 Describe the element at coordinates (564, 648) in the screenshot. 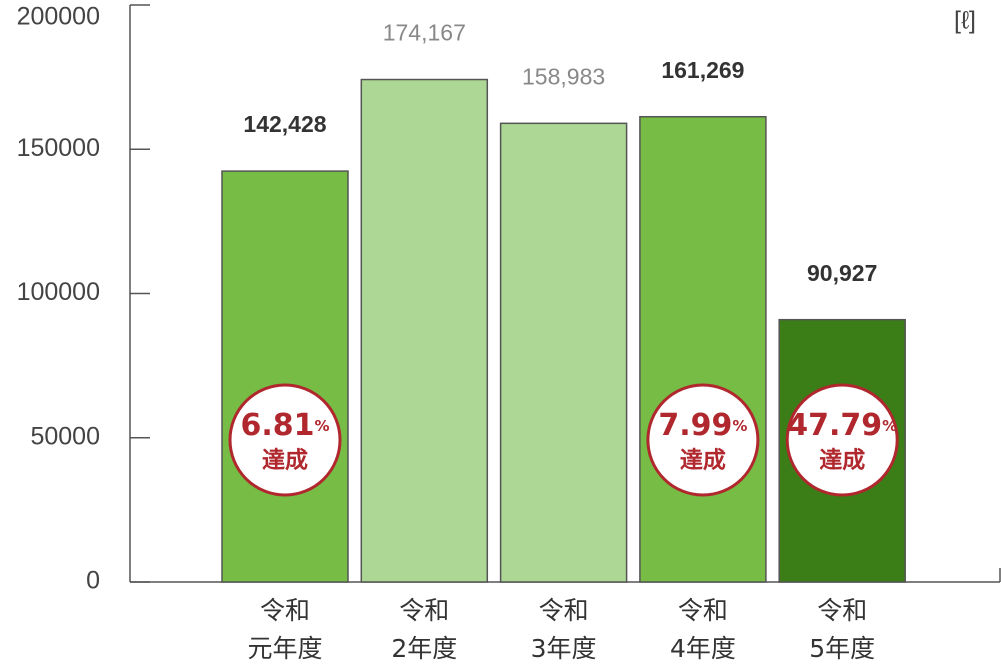

I see `x-tick-label: 3年度` at that location.